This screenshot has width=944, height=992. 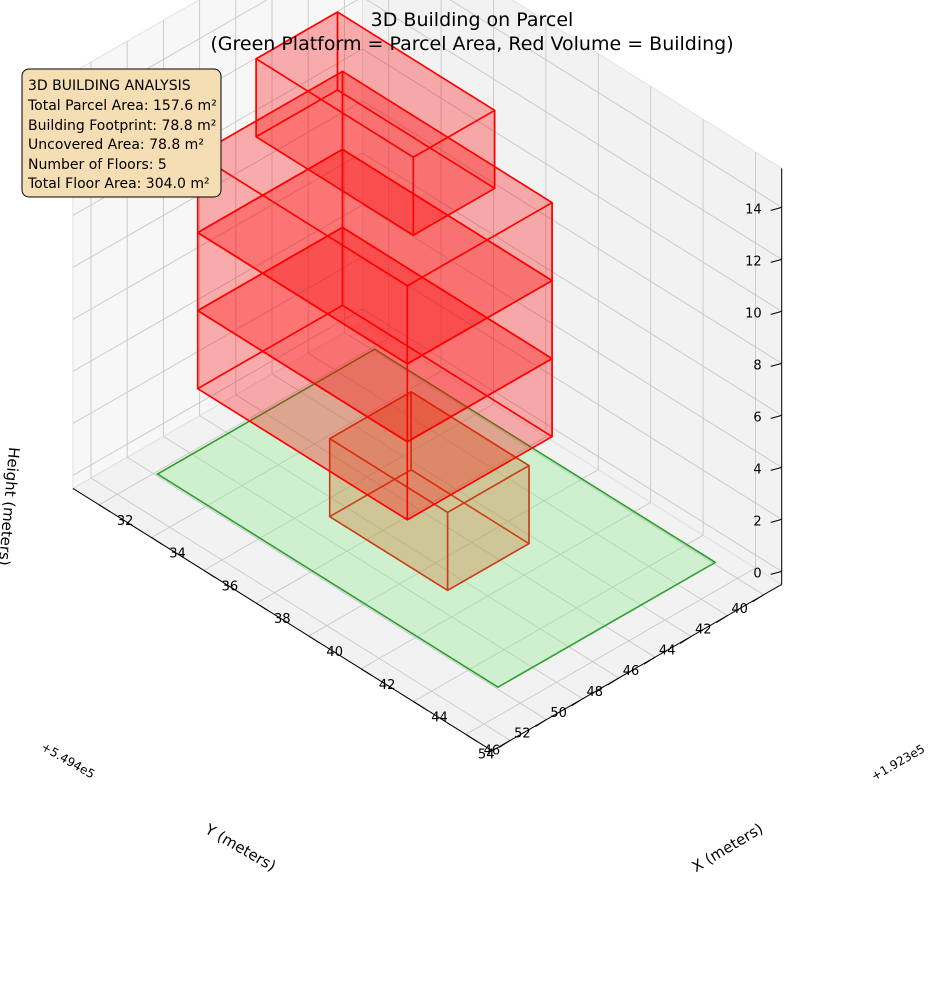 I want to click on info-line-uncovered: Uncovered Area: 78.8 m², so click(x=116, y=145).